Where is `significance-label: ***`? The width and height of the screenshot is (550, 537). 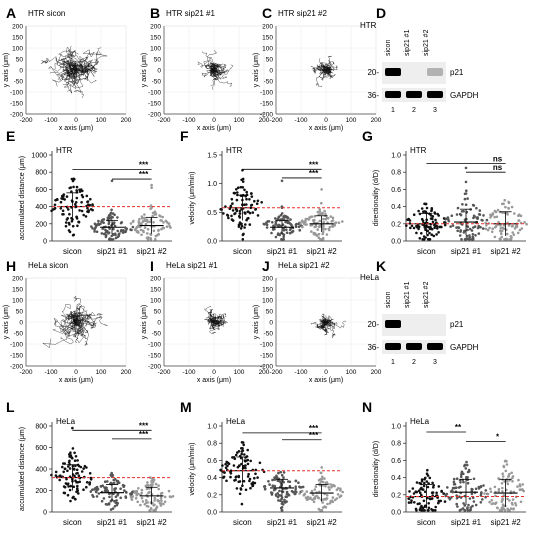 significance-label: *** is located at coordinates (314, 173).